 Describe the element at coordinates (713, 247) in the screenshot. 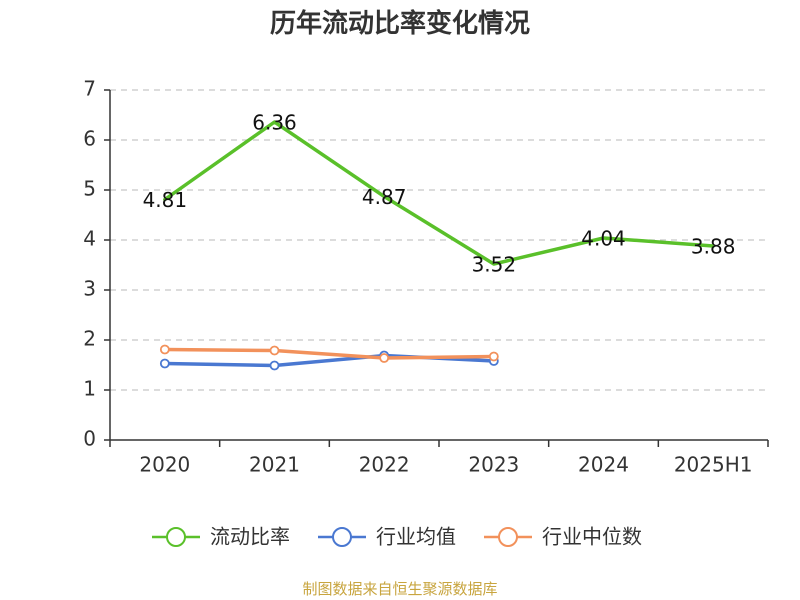

I see `data-label: 3.88` at that location.